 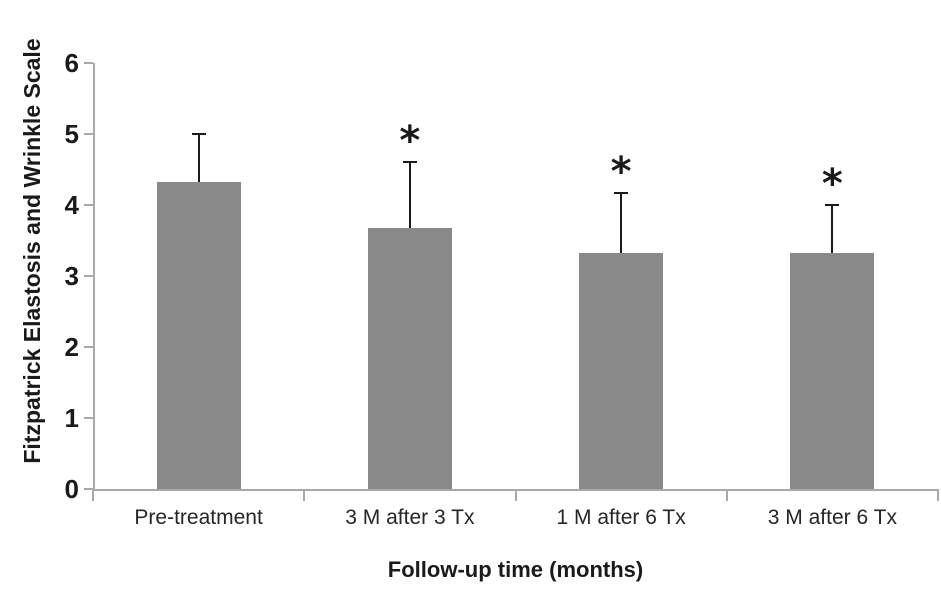 I want to click on x-tick-label: 3 M after 6 Tx, so click(x=832, y=517).